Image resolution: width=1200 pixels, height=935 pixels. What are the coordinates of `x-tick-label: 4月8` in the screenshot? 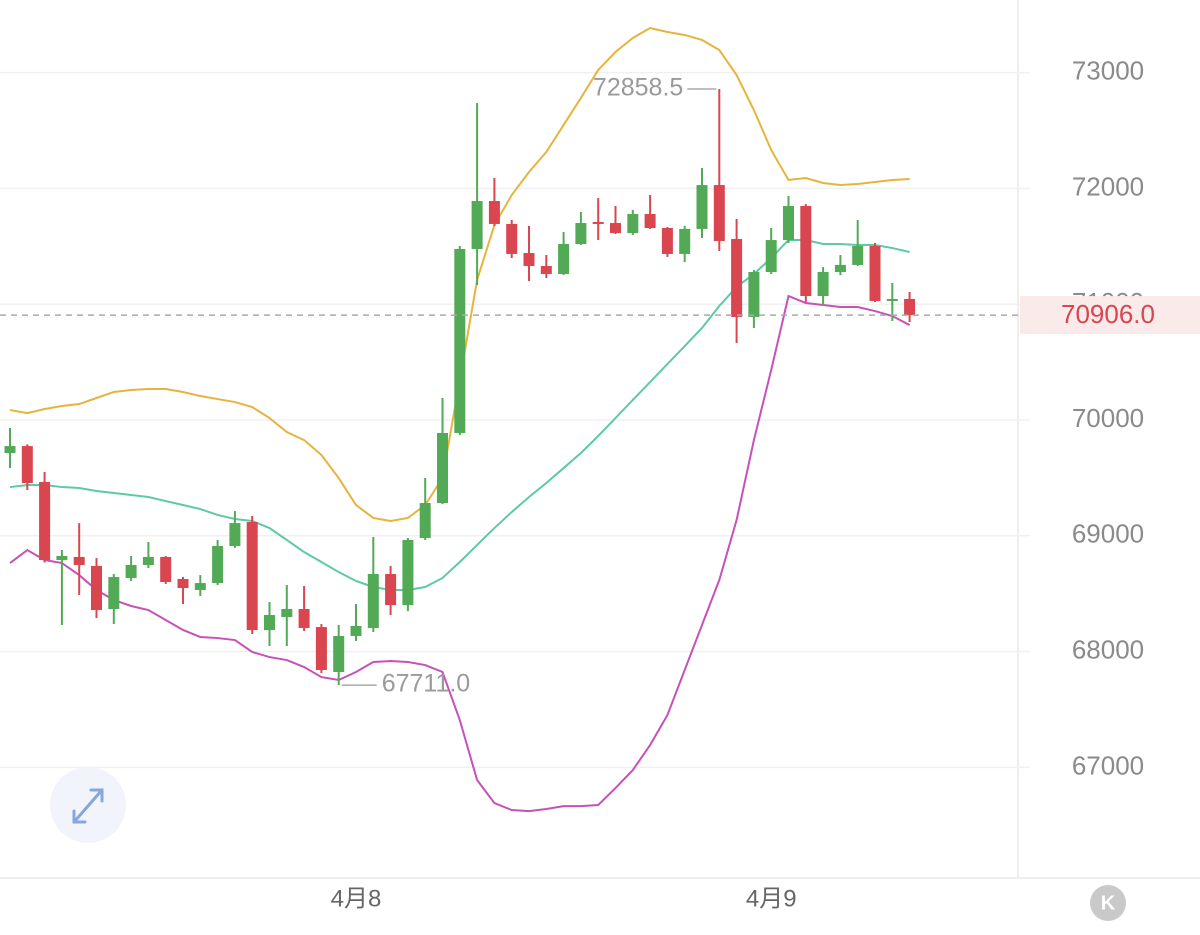 It's located at (356, 898).